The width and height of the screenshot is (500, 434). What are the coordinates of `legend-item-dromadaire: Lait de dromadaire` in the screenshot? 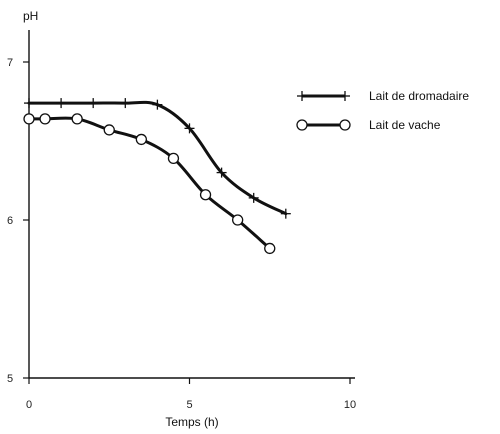 It's located at (383, 96).